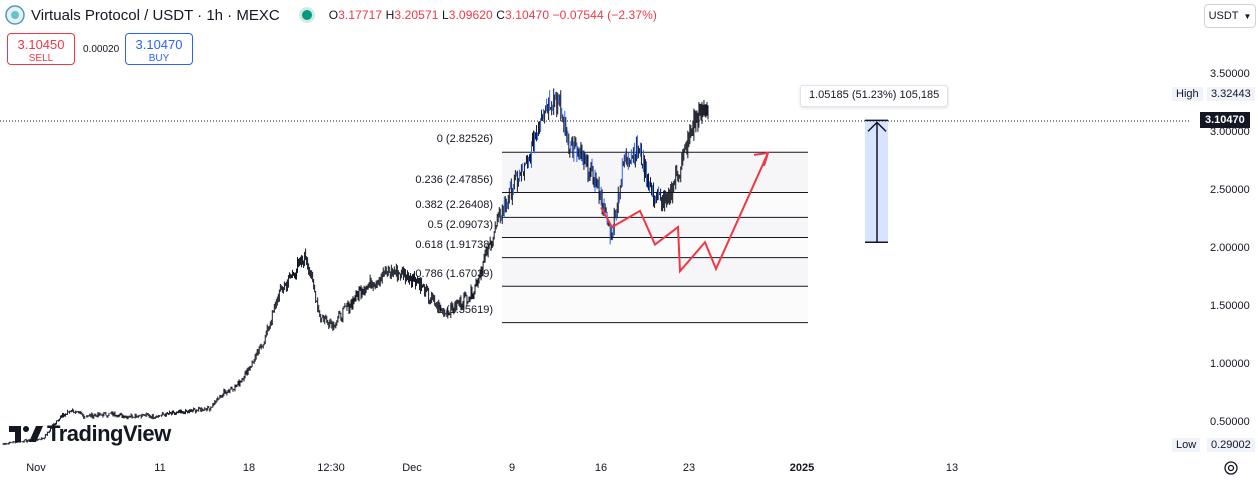  Describe the element at coordinates (454, 274) in the screenshot. I see `fib-level-label: 0.786 (1.67039)` at that location.